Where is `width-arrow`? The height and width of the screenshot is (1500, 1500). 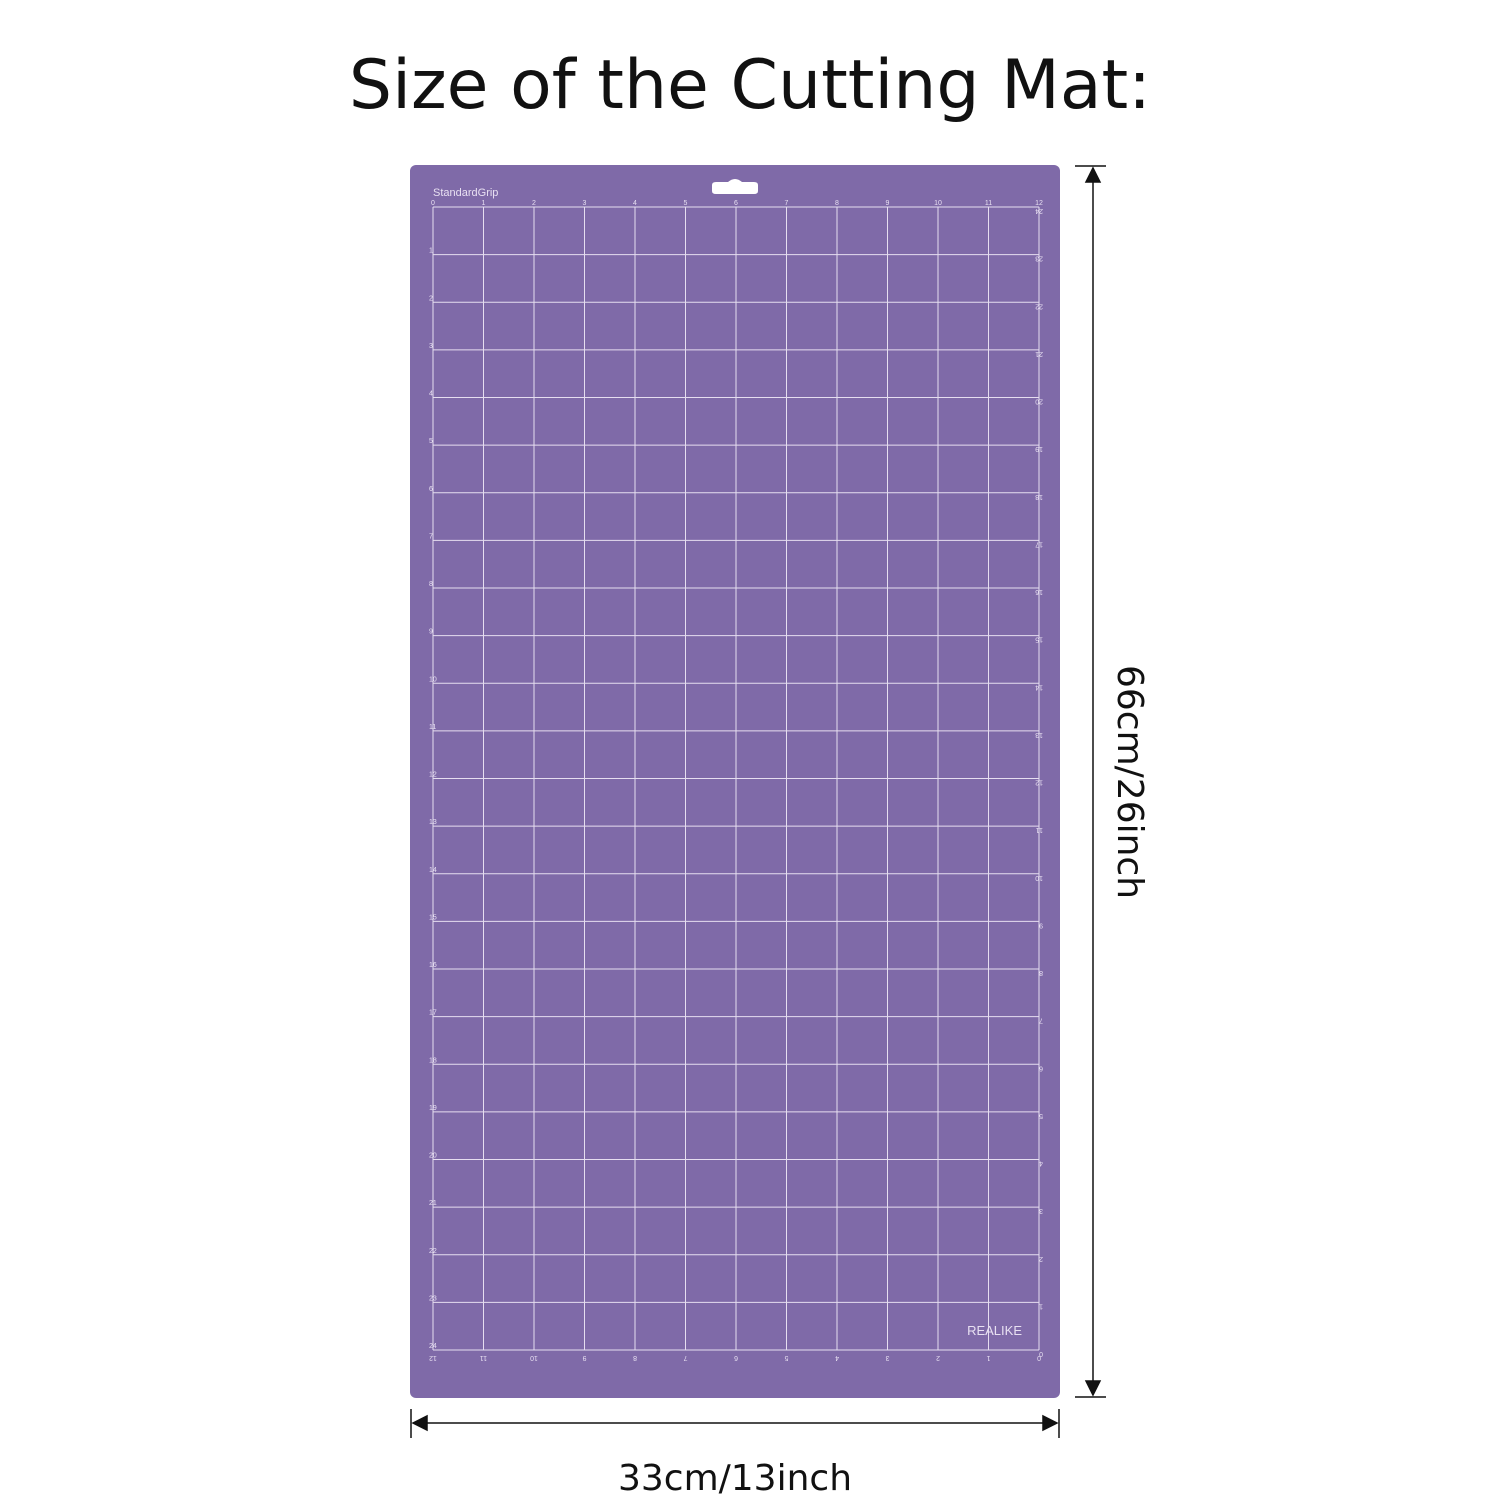
width-arrow is located at coordinates (735, 1423).